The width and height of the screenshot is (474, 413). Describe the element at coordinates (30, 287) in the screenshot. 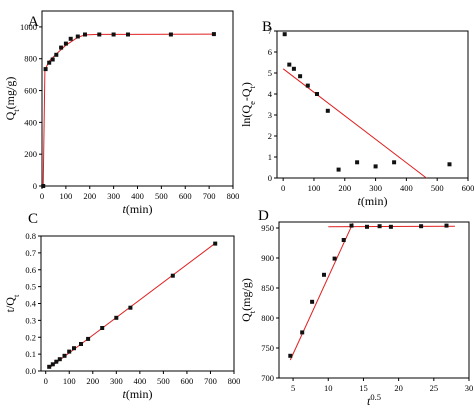

I see `y-tick-label: 0.5` at that location.